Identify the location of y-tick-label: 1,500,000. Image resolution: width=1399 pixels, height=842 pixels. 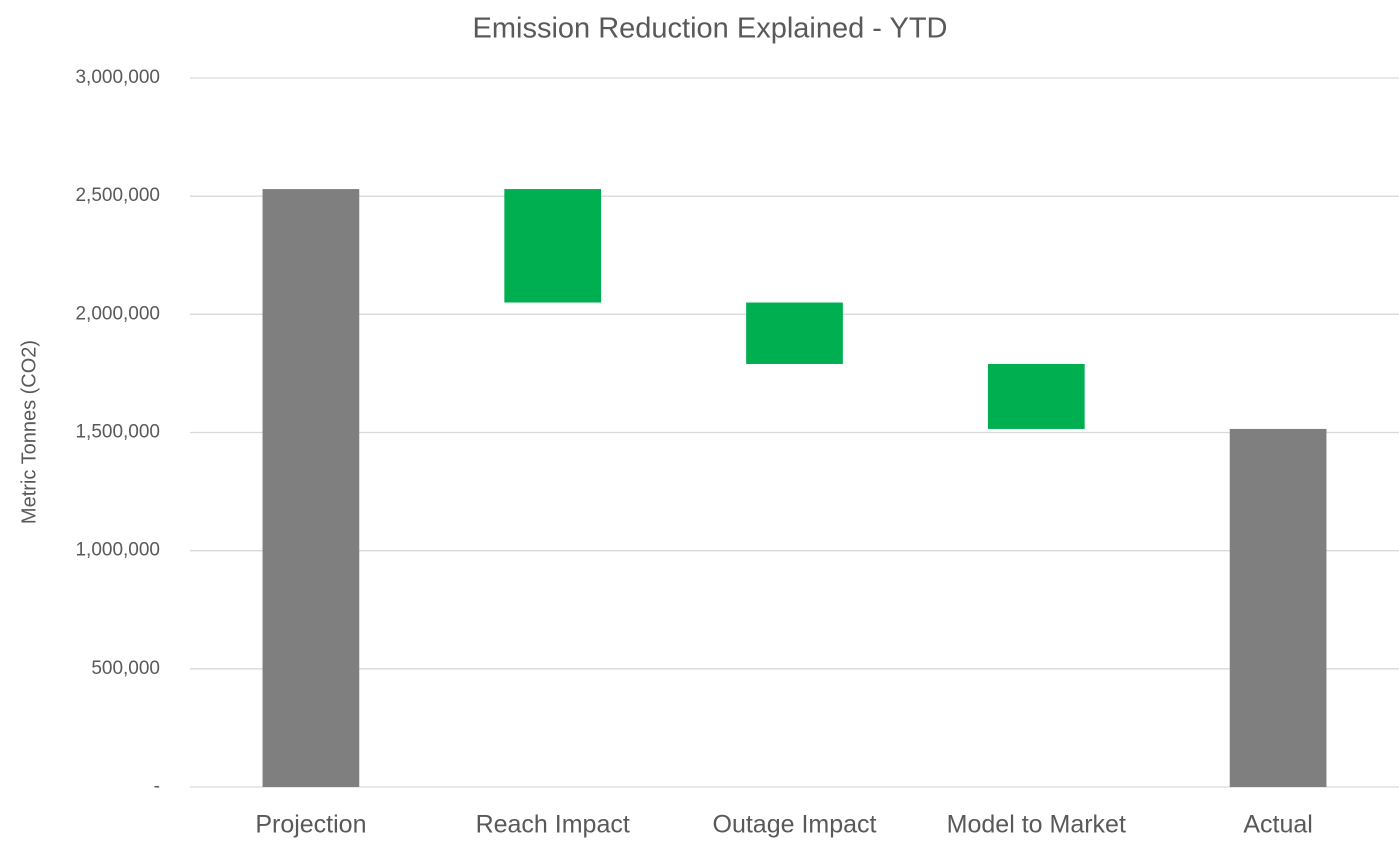
(117, 432).